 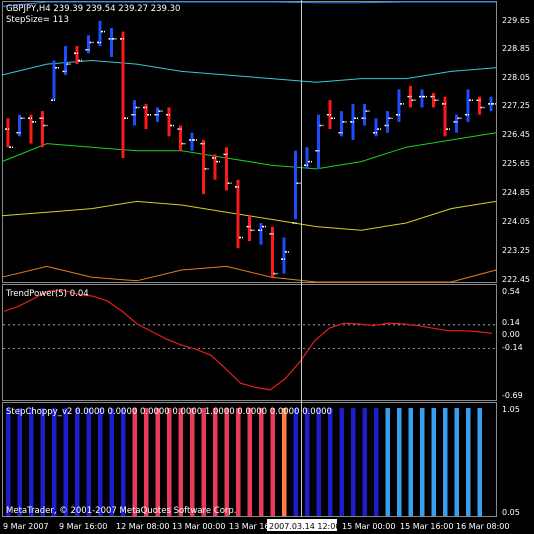 I want to click on time-tick: 9 Mar 16:00, so click(x=83, y=526).